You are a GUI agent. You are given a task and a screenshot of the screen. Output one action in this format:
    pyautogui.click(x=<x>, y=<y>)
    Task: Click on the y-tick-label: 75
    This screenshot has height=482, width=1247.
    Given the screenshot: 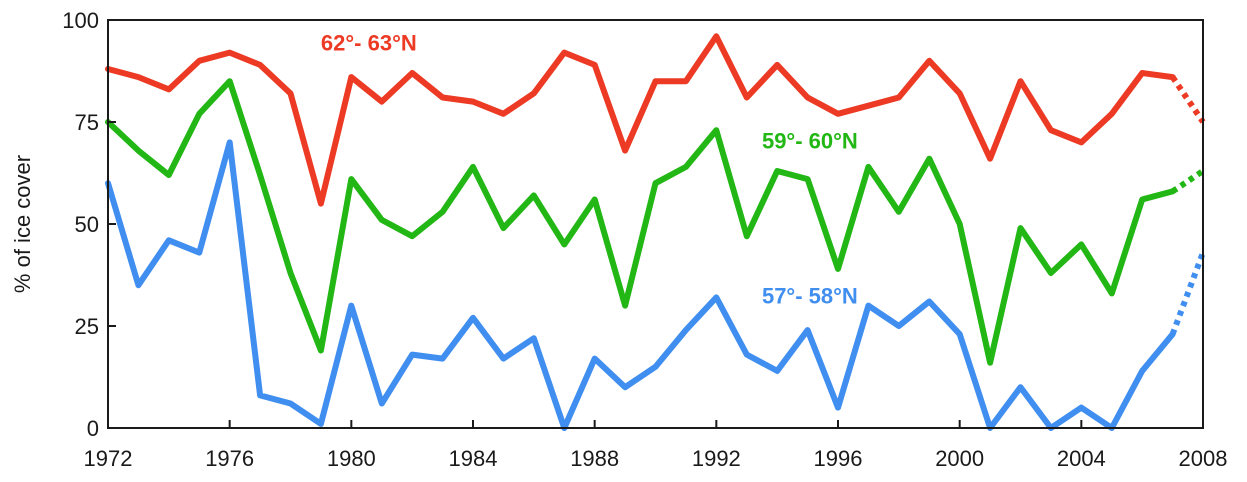 What is the action you would take?
    pyautogui.click(x=87, y=122)
    